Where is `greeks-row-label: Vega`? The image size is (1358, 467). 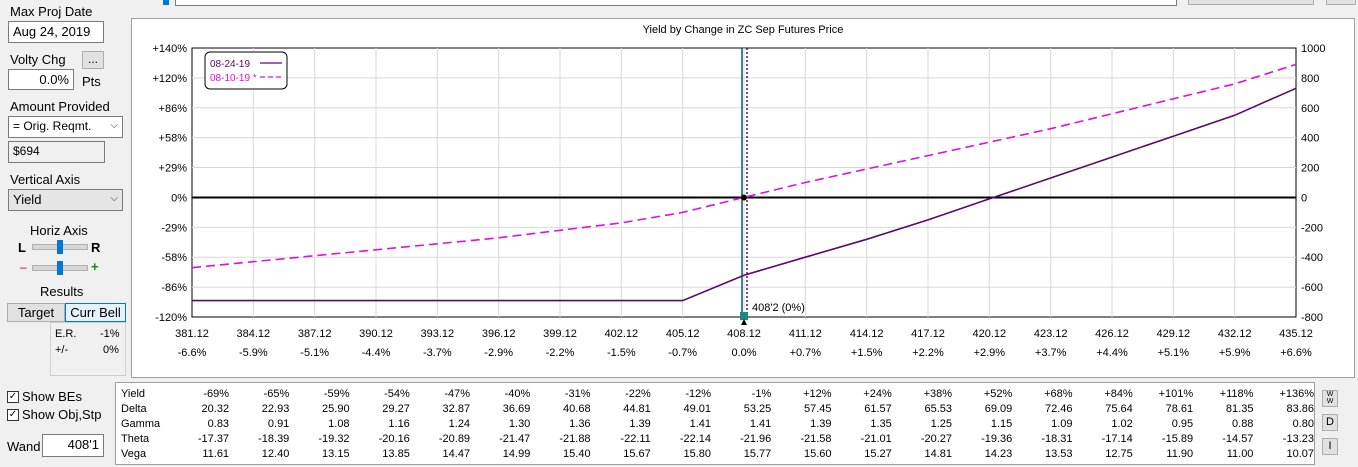 greeks-row-label: Vega is located at coordinates (134, 453).